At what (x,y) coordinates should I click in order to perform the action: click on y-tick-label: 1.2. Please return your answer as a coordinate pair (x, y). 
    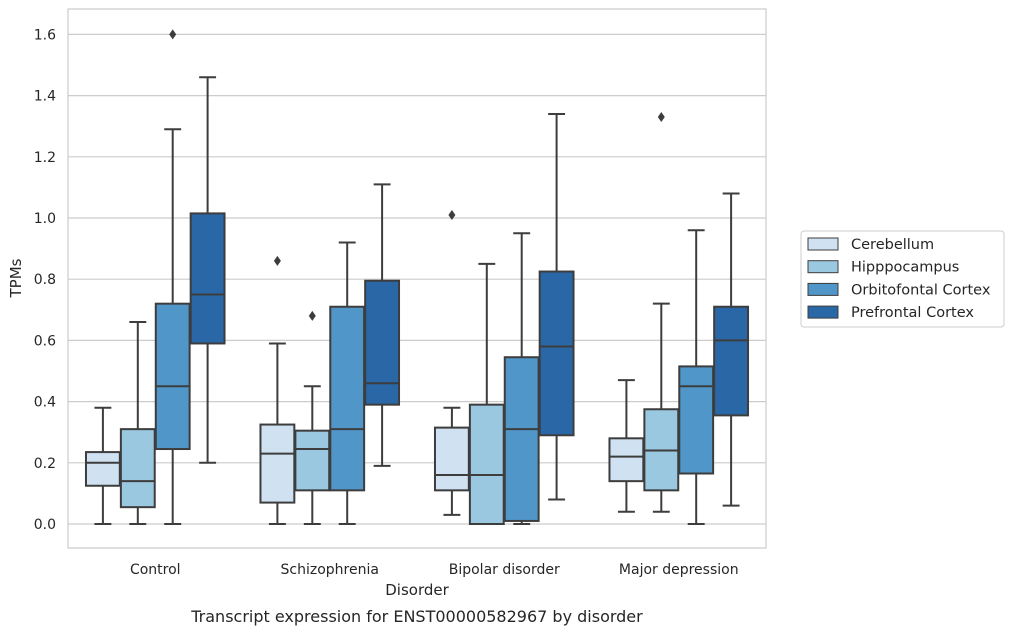
    Looking at the image, I should click on (45, 158).